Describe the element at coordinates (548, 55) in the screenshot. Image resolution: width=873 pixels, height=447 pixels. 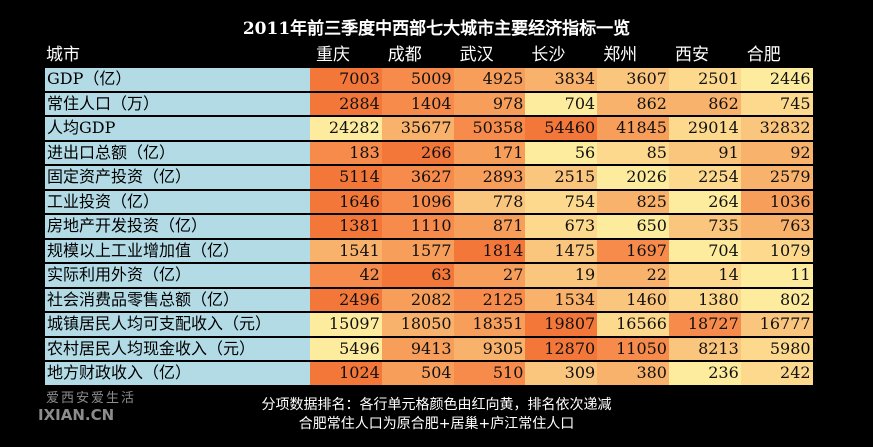
I see `header-city: 长沙` at that location.